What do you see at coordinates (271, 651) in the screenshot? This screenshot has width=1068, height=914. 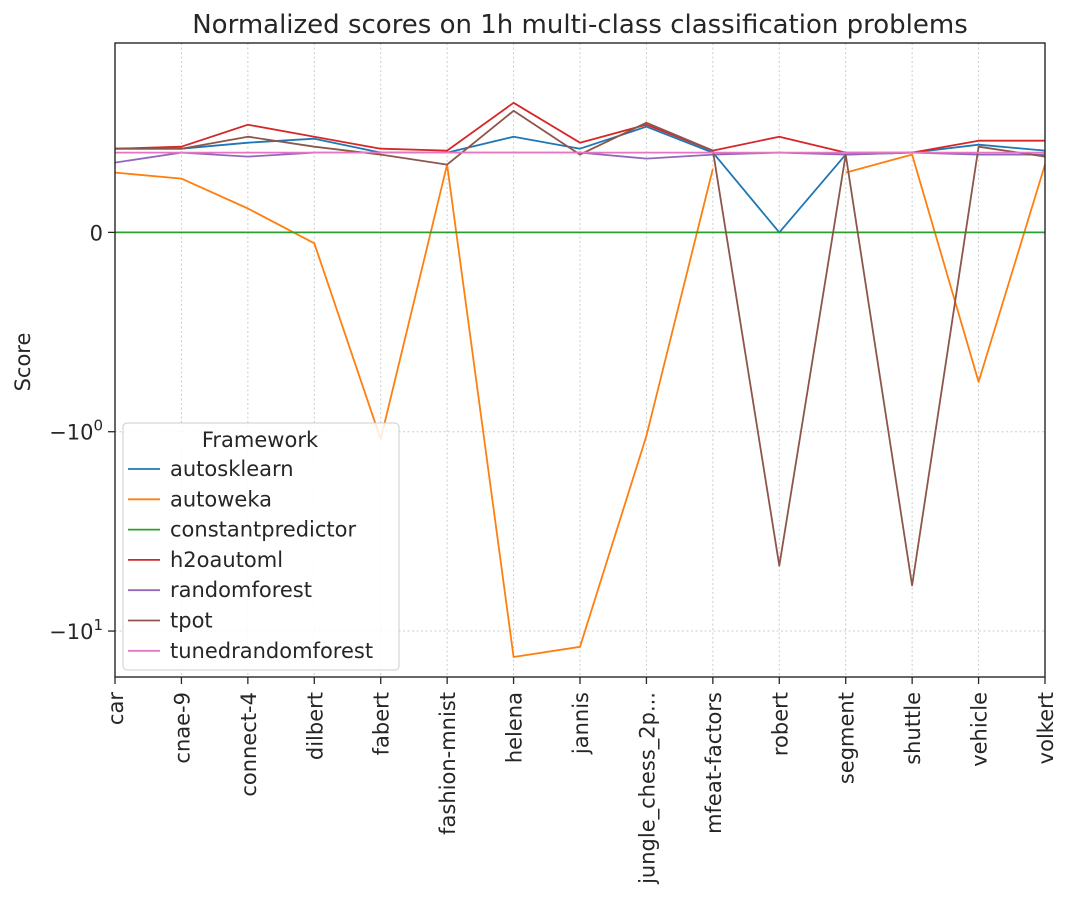 I see `legend-label: tunedrandomforest` at bounding box center [271, 651].